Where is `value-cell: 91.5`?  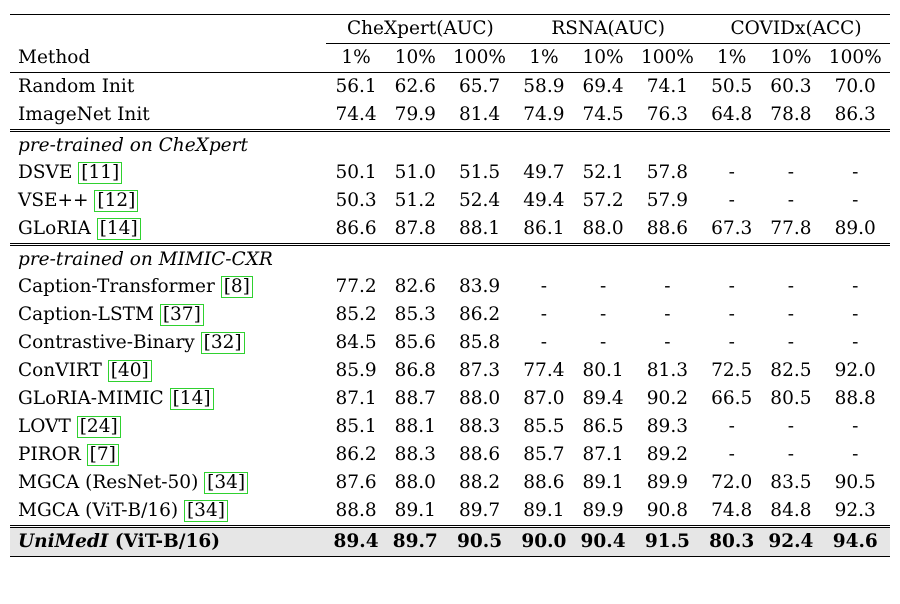 value-cell: 91.5 is located at coordinates (667, 541).